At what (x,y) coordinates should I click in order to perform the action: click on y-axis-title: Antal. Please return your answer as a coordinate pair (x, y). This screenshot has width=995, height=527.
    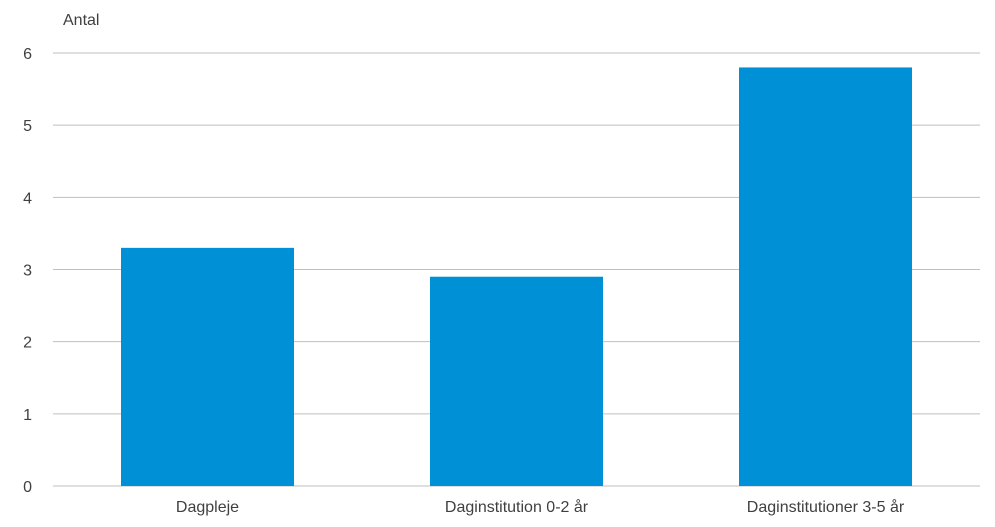
    Looking at the image, I should click on (81, 20).